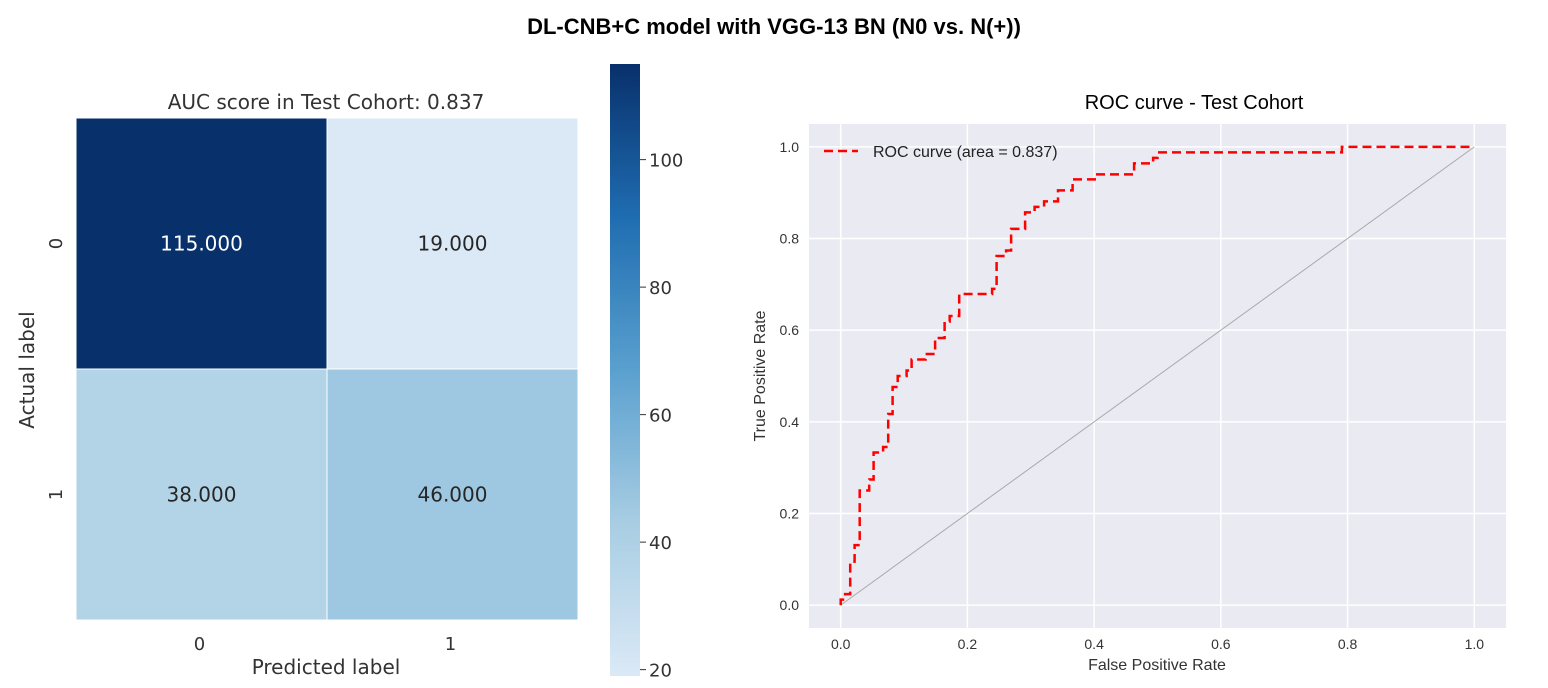 This screenshot has height=688, width=1548. I want to click on confusion-matrix-x-tick-label: 0, so click(199, 644).